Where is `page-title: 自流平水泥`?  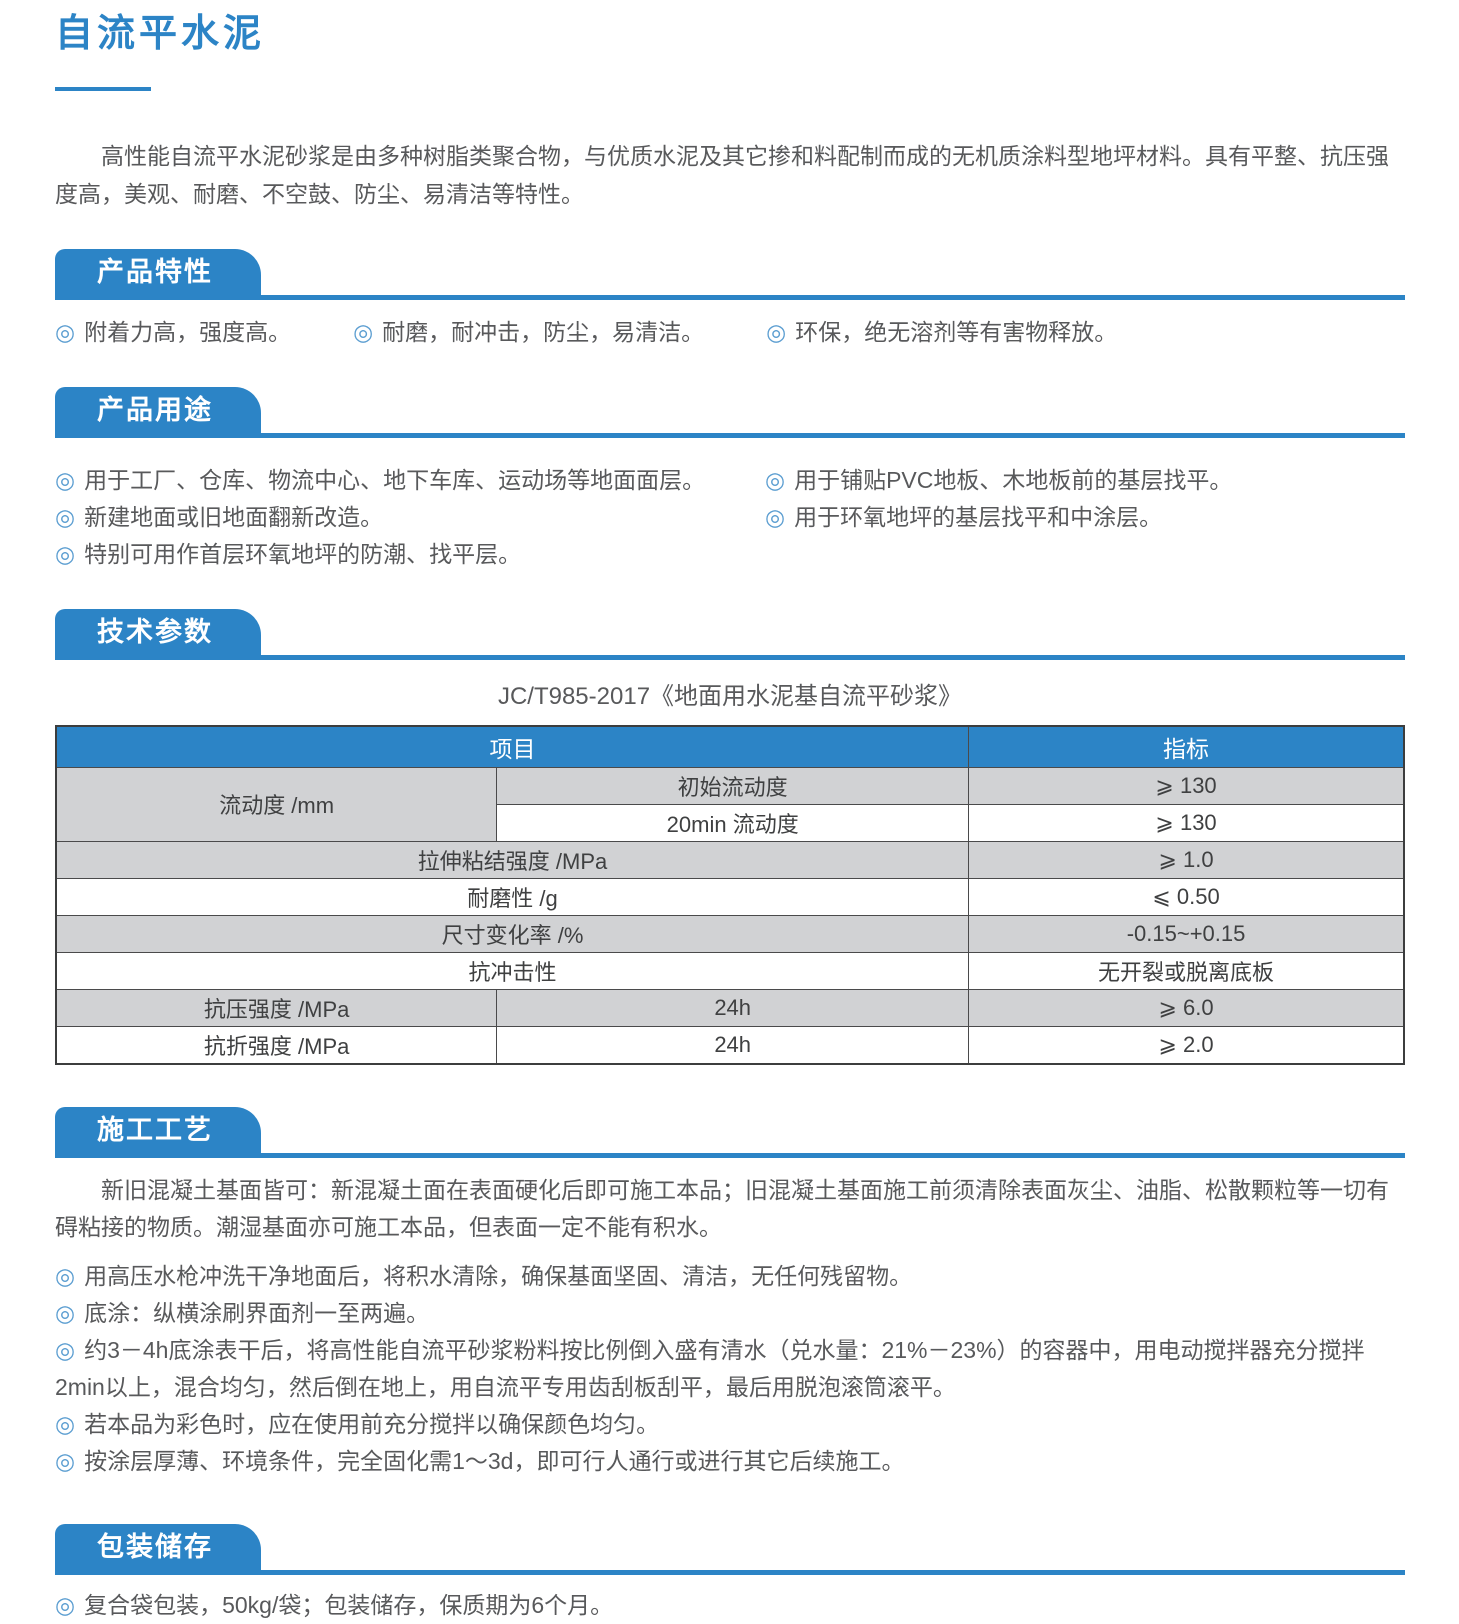
page-title: 自流平水泥 is located at coordinates (160, 34).